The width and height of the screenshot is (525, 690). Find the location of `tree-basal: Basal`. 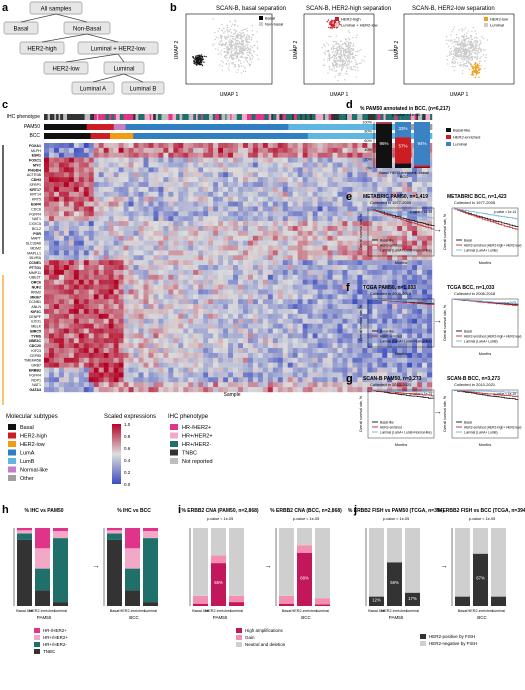

tree-basal: Basal is located at coordinates (20, 30).